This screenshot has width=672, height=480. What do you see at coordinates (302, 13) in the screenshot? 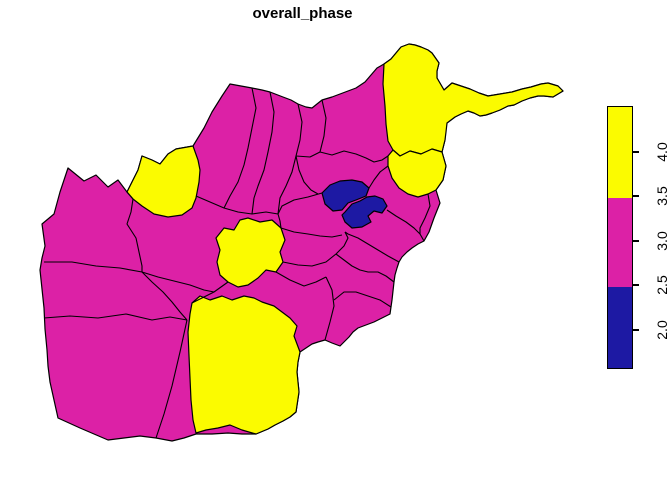
I see `plot-title: overall_phase` at bounding box center [302, 13].